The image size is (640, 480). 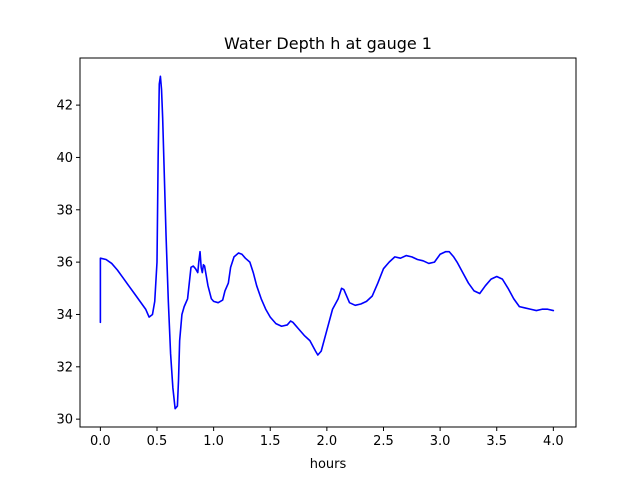 I want to click on x-tick-label: 1.0, so click(x=213, y=441).